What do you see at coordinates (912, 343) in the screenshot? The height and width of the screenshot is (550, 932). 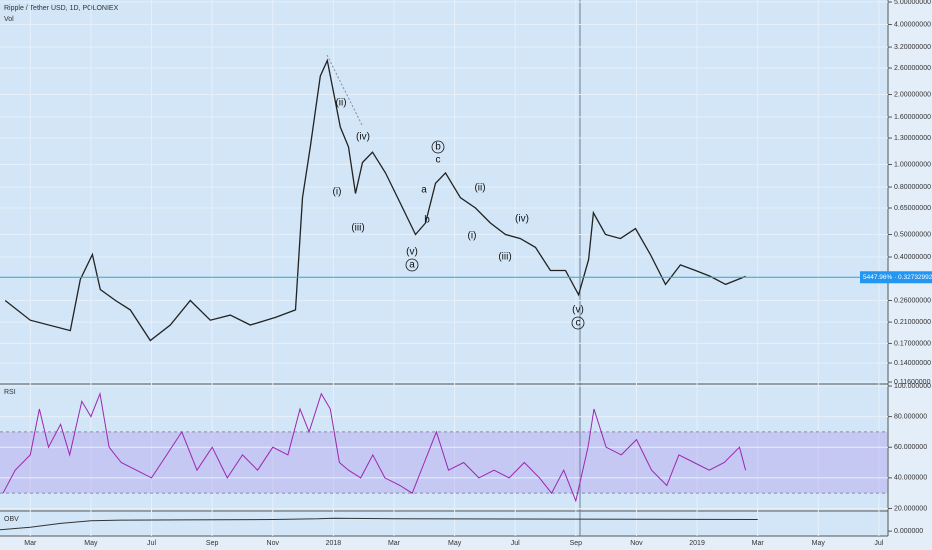 I see `y-tick-label: 0.17000000` at bounding box center [912, 343].